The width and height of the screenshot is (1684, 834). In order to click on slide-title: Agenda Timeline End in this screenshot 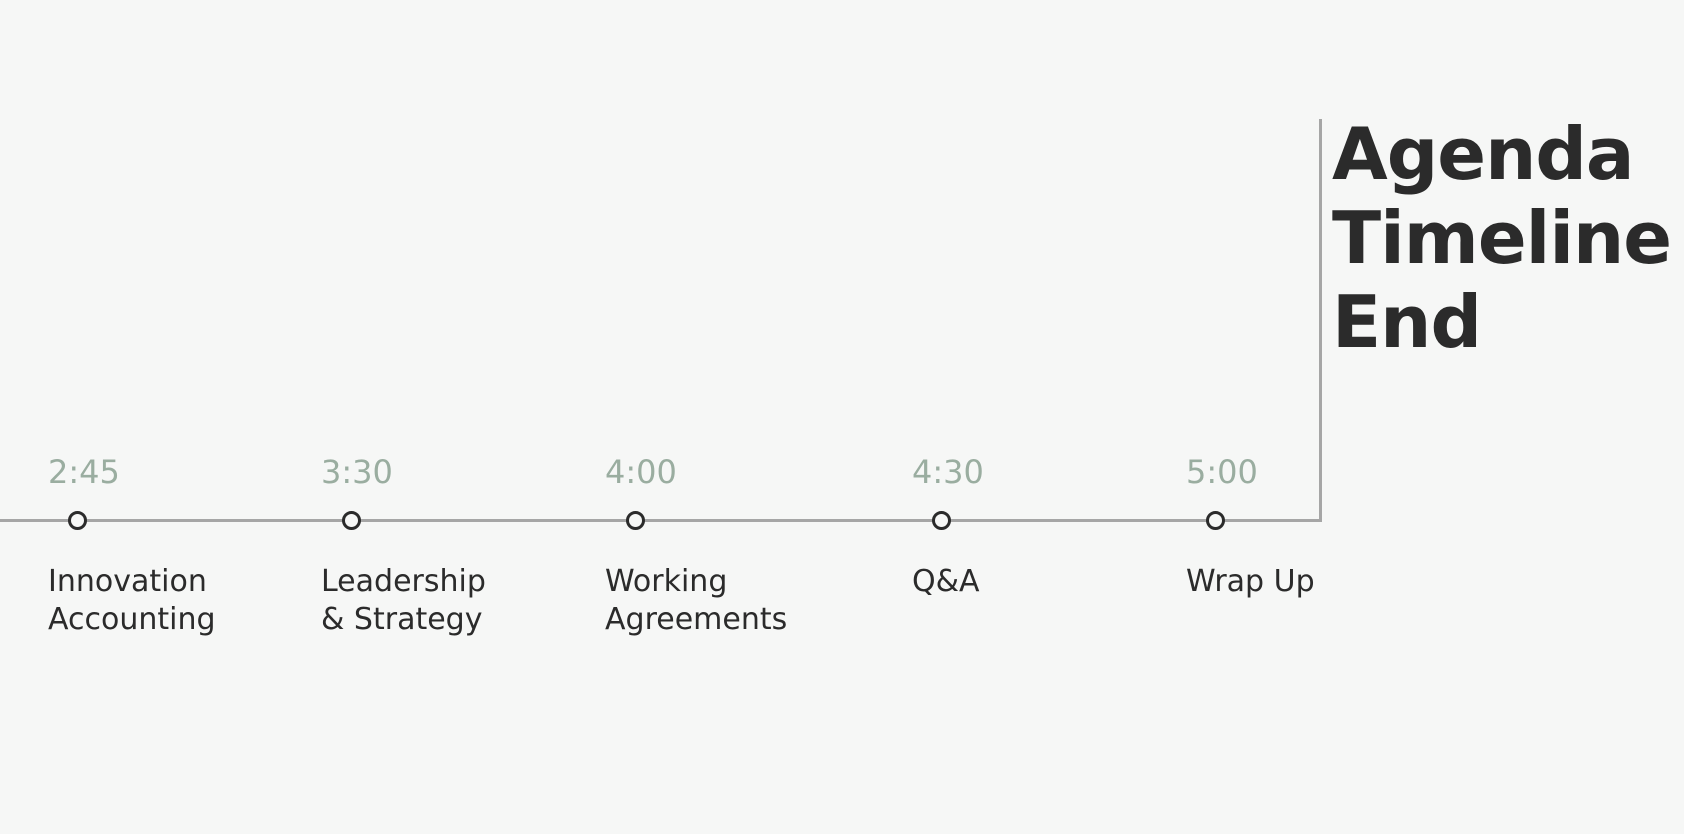, I will do `click(1502, 238)`.